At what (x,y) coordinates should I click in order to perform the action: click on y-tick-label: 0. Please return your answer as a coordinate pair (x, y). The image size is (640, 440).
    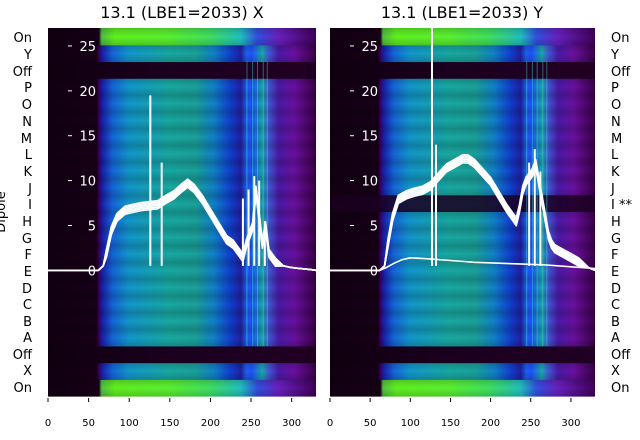
    Looking at the image, I should click on (374, 271).